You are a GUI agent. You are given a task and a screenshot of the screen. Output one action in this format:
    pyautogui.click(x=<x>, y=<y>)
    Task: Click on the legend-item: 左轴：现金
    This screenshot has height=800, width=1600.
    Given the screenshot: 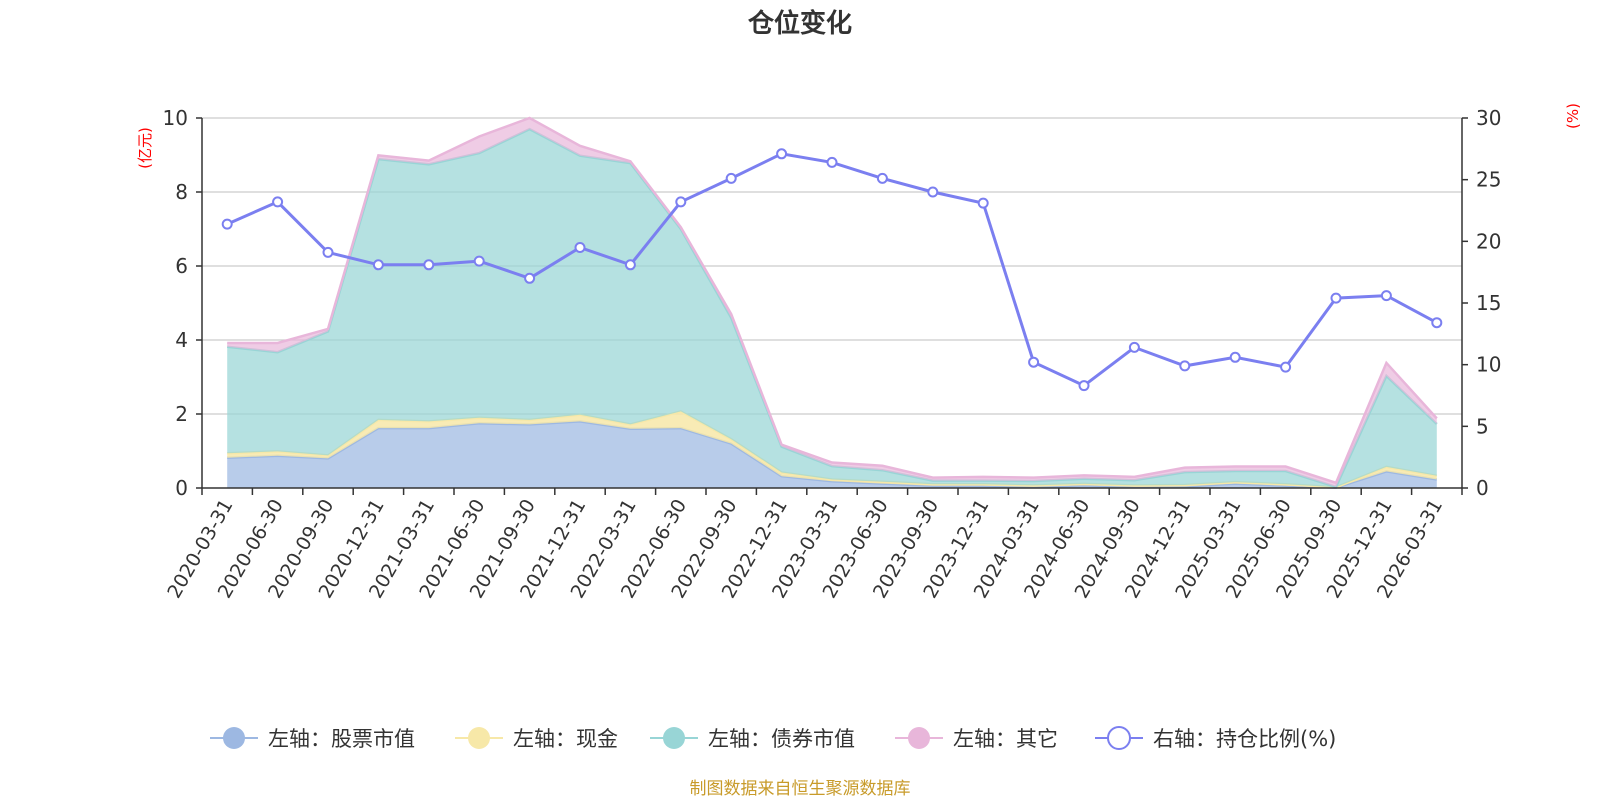 What is the action you would take?
    pyautogui.click(x=536, y=739)
    